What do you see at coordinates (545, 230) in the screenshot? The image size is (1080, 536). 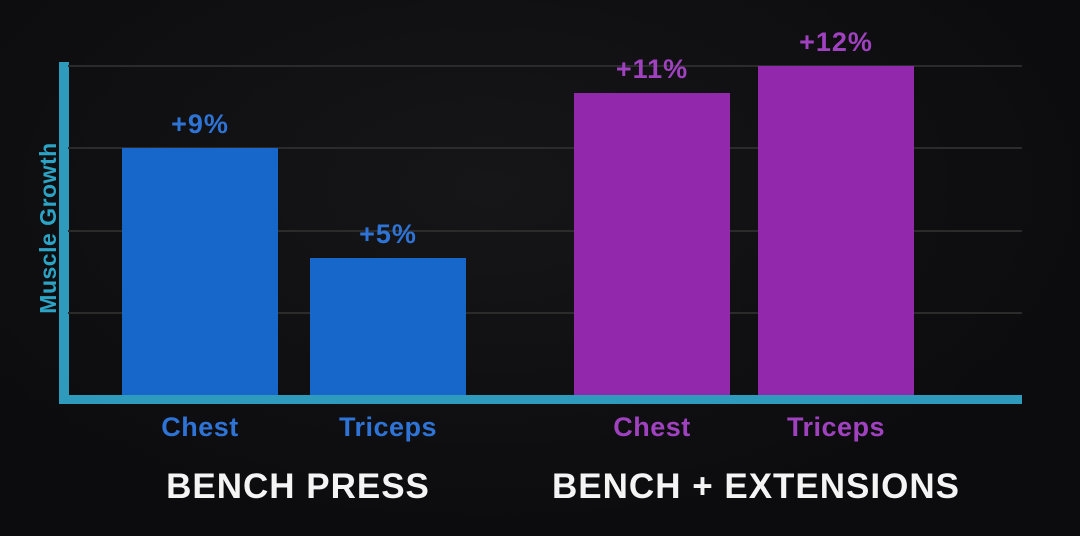 I see `gridline-6pct` at bounding box center [545, 230].